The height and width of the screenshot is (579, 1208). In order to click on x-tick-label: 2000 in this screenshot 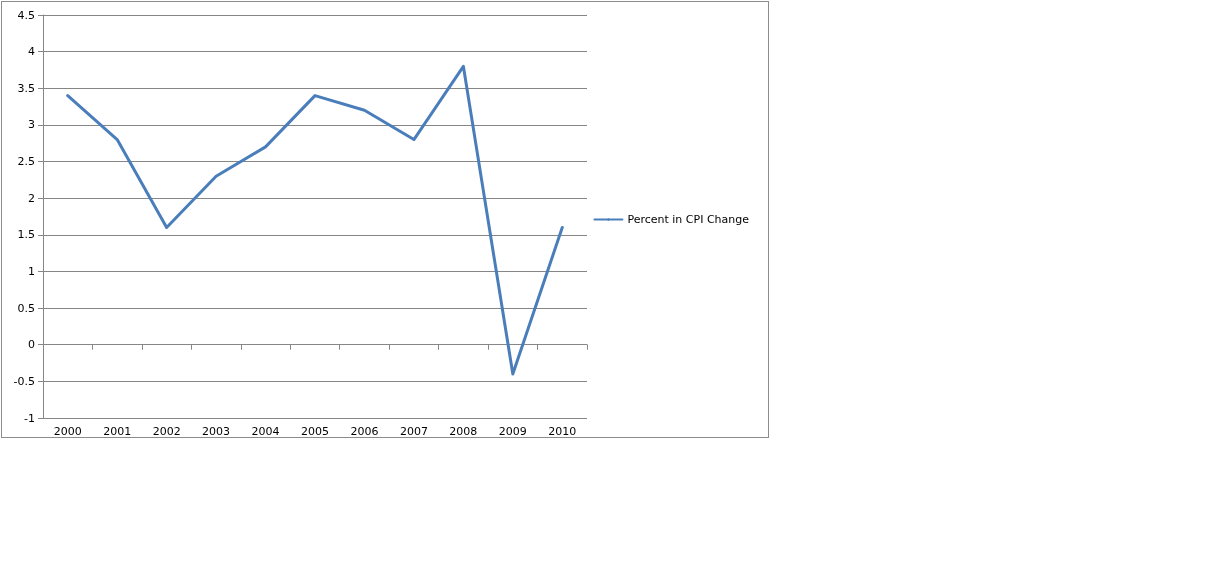, I will do `click(67, 431)`.